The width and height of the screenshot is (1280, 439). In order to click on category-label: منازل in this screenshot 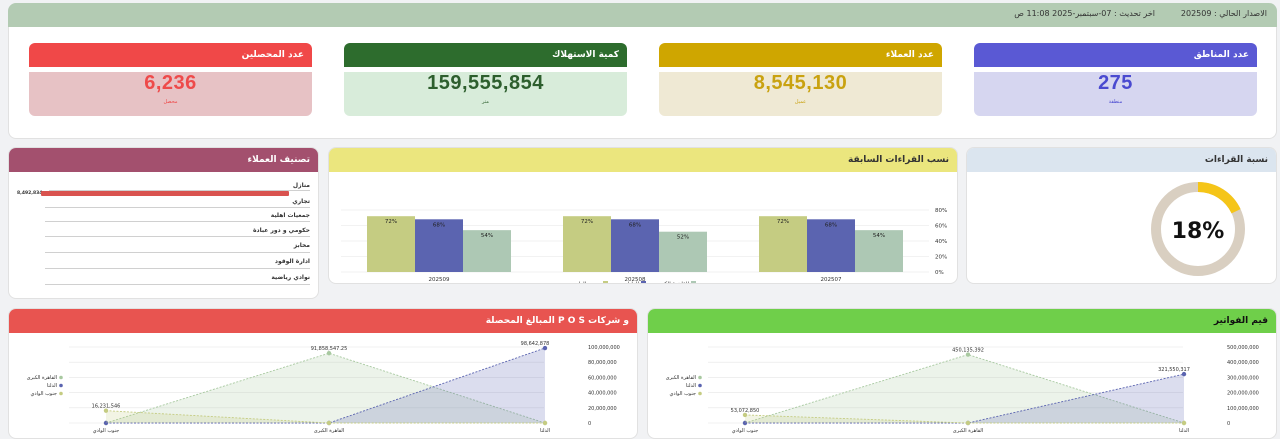, I will do `click(301, 185)`.